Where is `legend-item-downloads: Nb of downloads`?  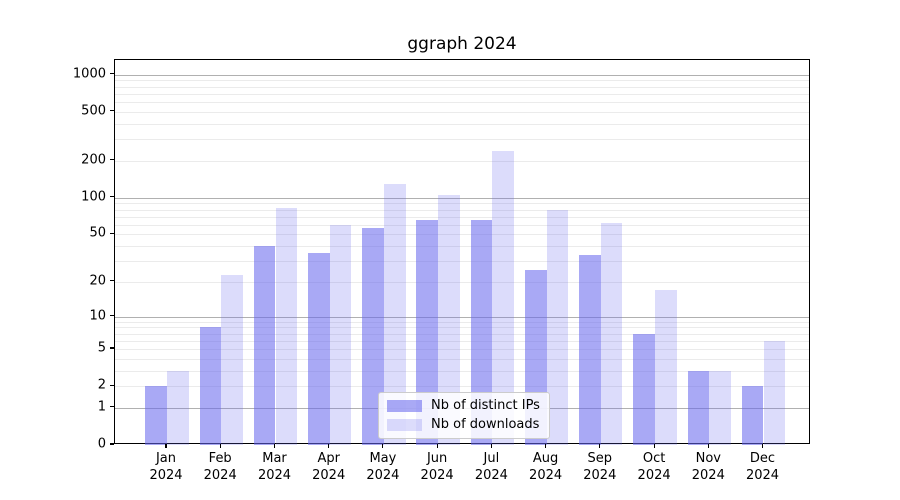
legend-item-downloads: Nb of downloads is located at coordinates (463, 425).